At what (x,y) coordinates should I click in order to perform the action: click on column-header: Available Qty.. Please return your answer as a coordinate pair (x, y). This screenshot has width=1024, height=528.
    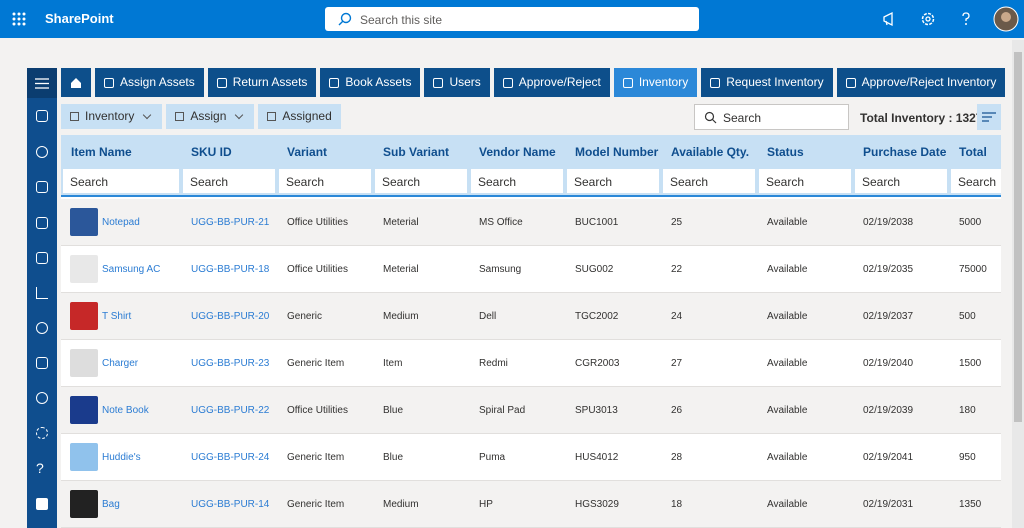
    Looking at the image, I should click on (710, 152).